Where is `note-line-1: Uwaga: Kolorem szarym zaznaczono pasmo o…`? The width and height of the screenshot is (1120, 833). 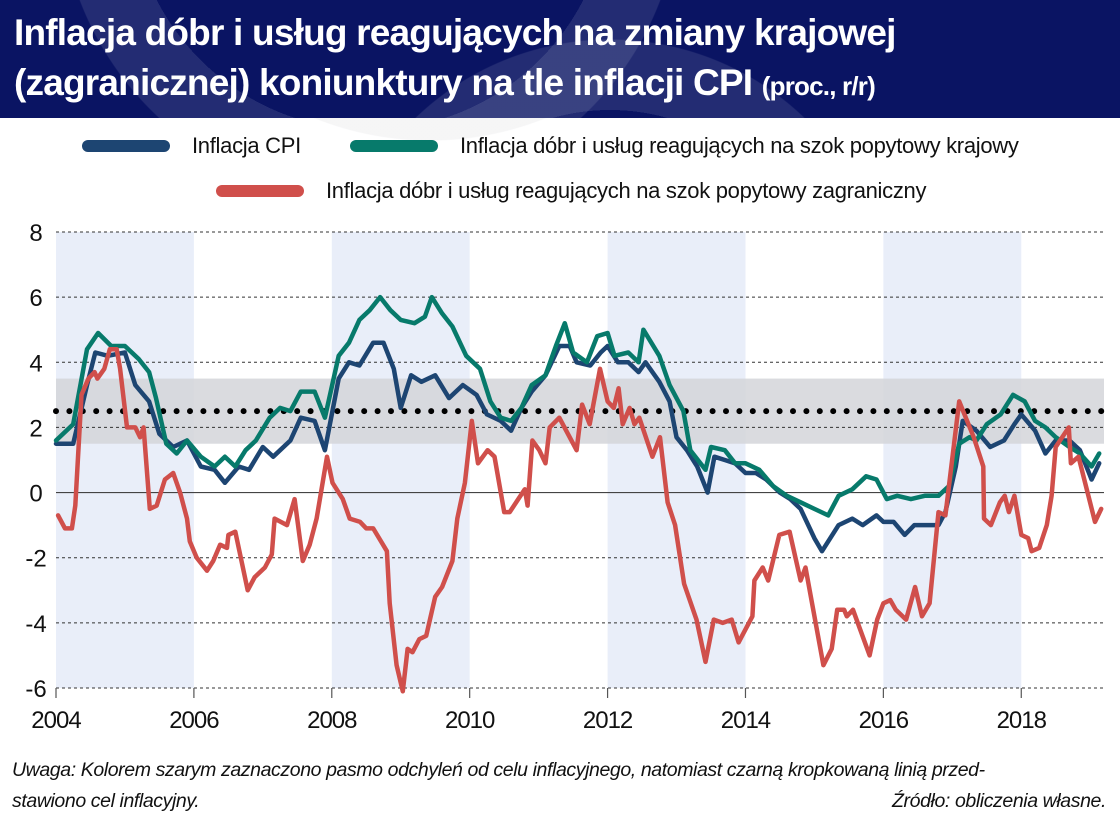 note-line-1: Uwaga: Kolorem szarym zaznaczono pasmo o… is located at coordinates (498, 770).